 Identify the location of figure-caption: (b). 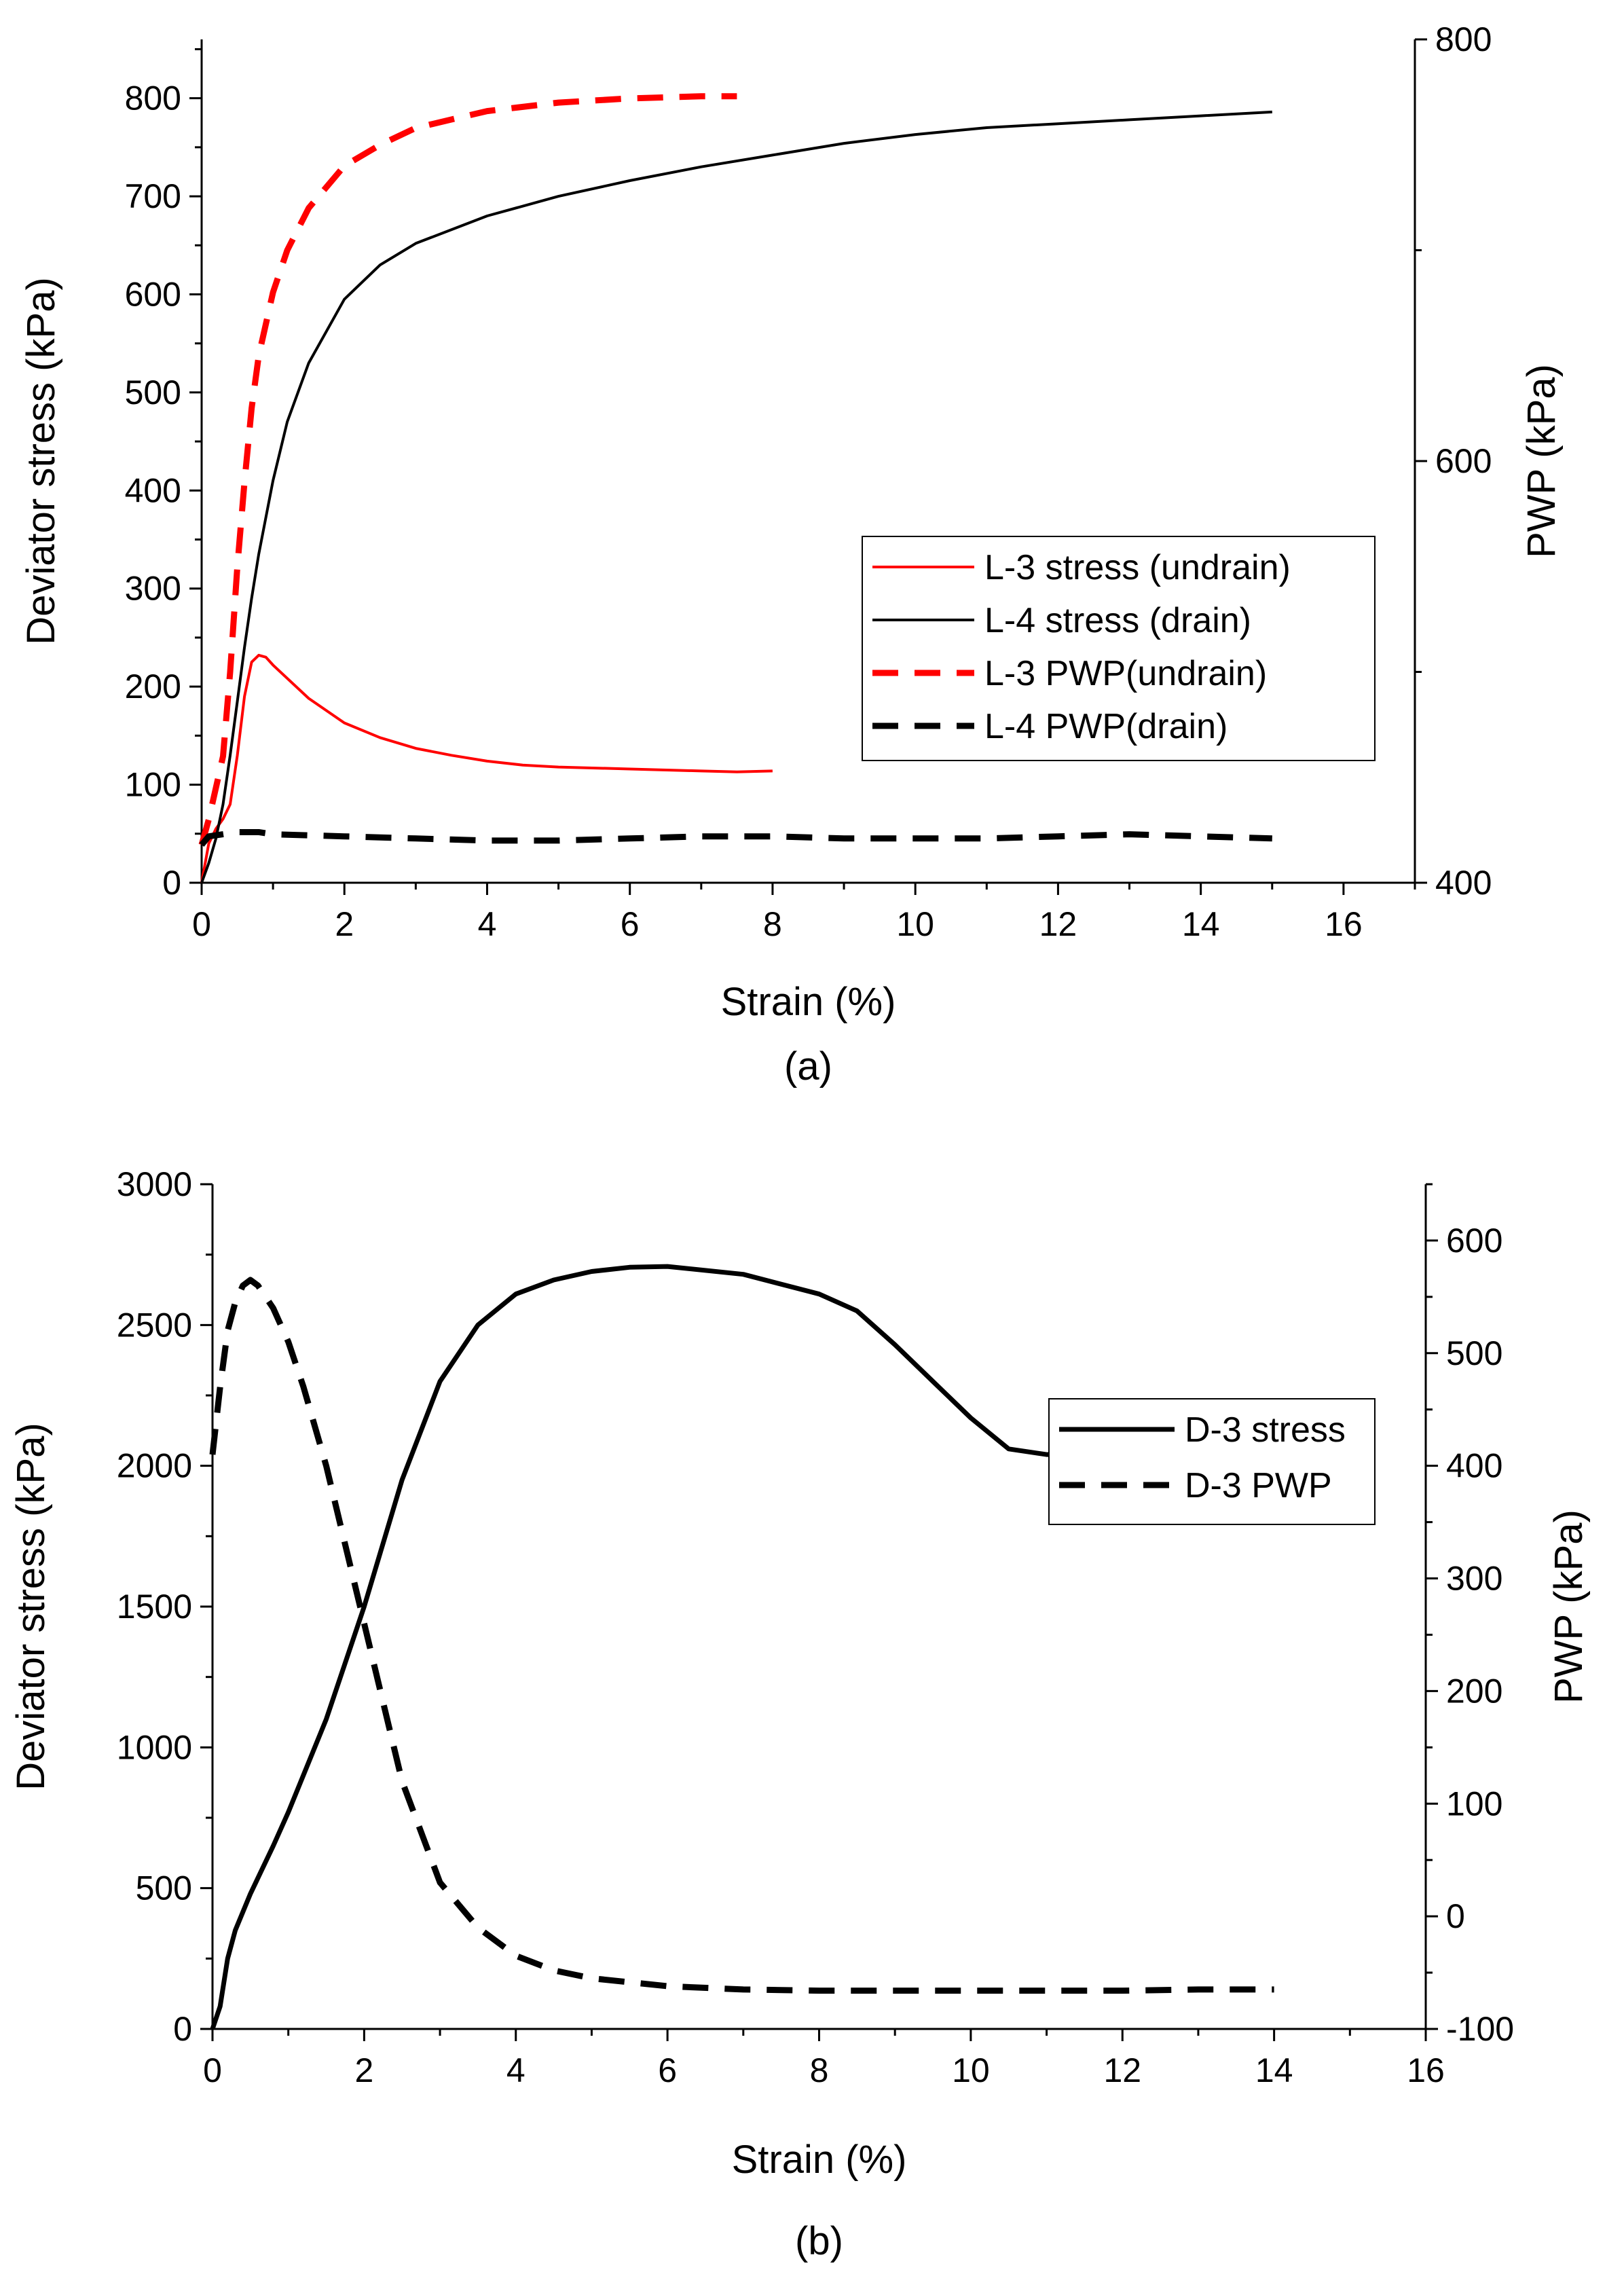
(819, 2241).